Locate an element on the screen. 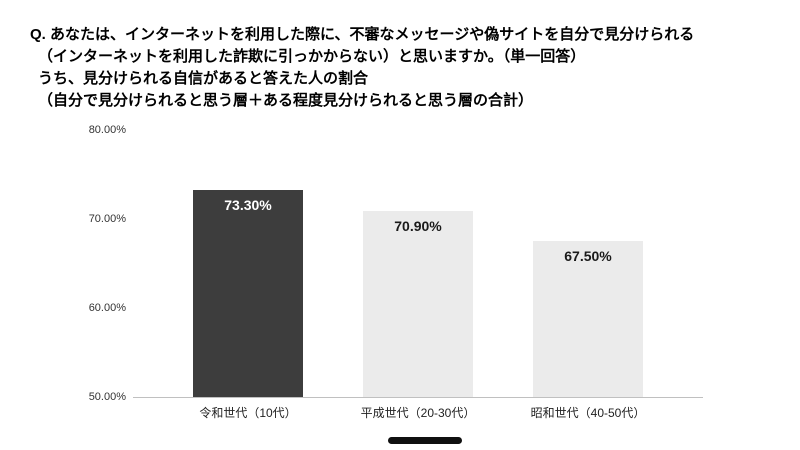 The height and width of the screenshot is (450, 800). x-category-label: 平成世代（20-30代） is located at coordinates (418, 413).